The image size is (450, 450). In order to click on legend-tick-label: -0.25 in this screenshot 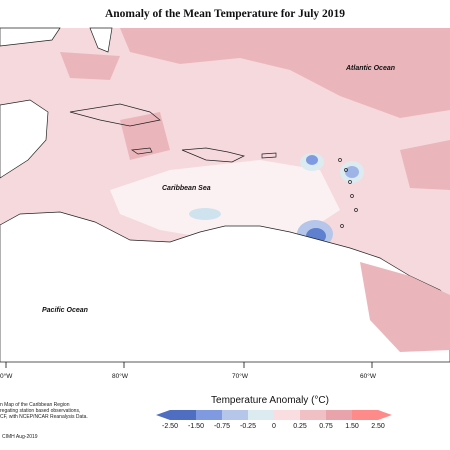, I will do `click(248, 426)`.